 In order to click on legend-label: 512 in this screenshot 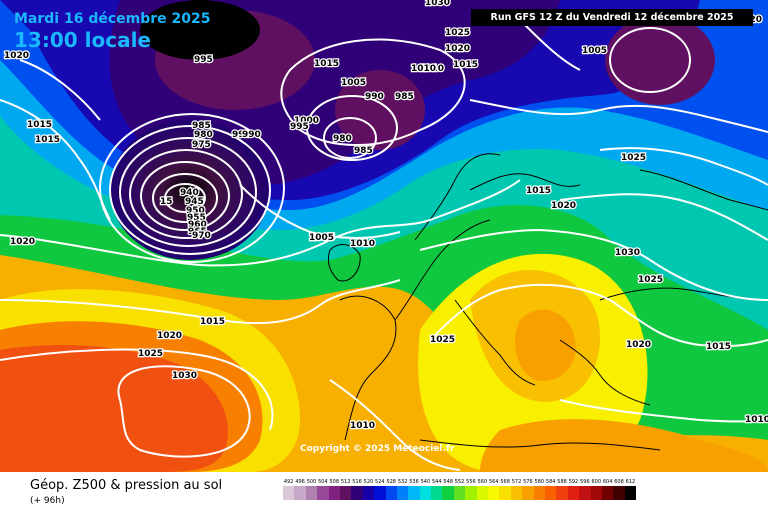, I will do `click(345, 482)`.